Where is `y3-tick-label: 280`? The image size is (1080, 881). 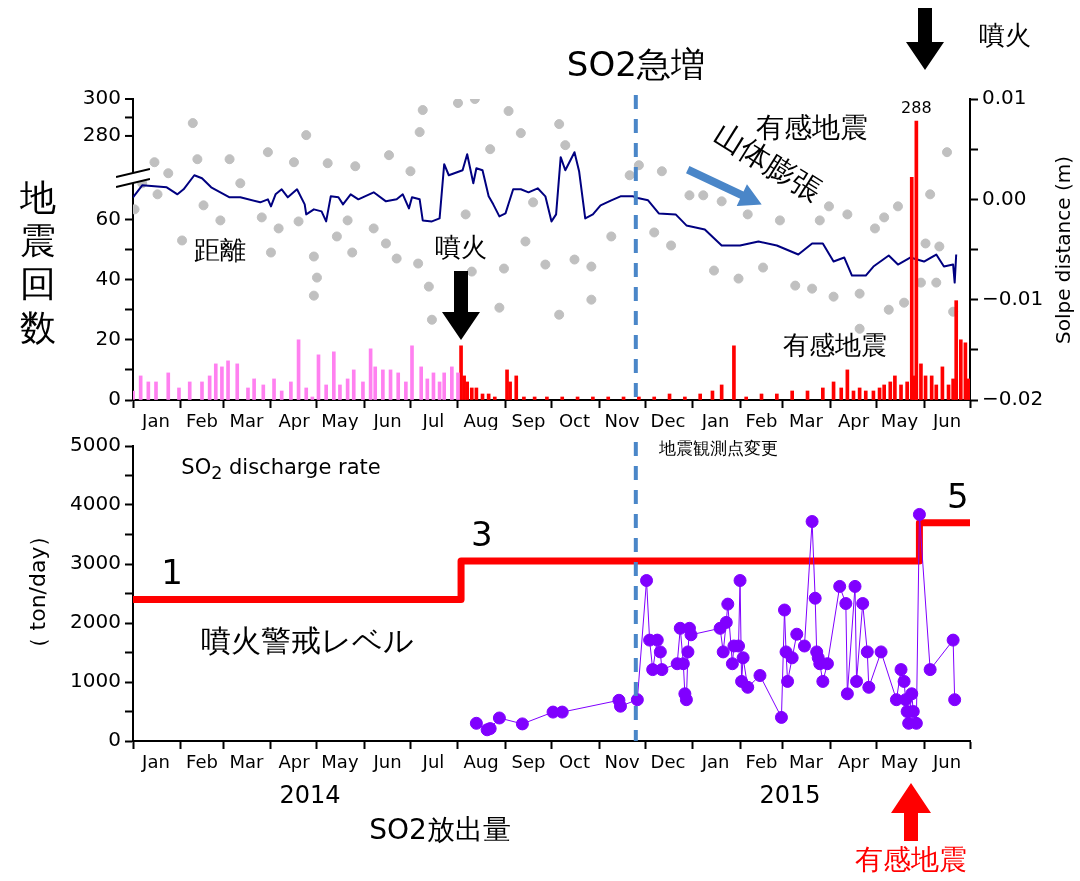 y3-tick-label: 280 is located at coordinates (101, 134).